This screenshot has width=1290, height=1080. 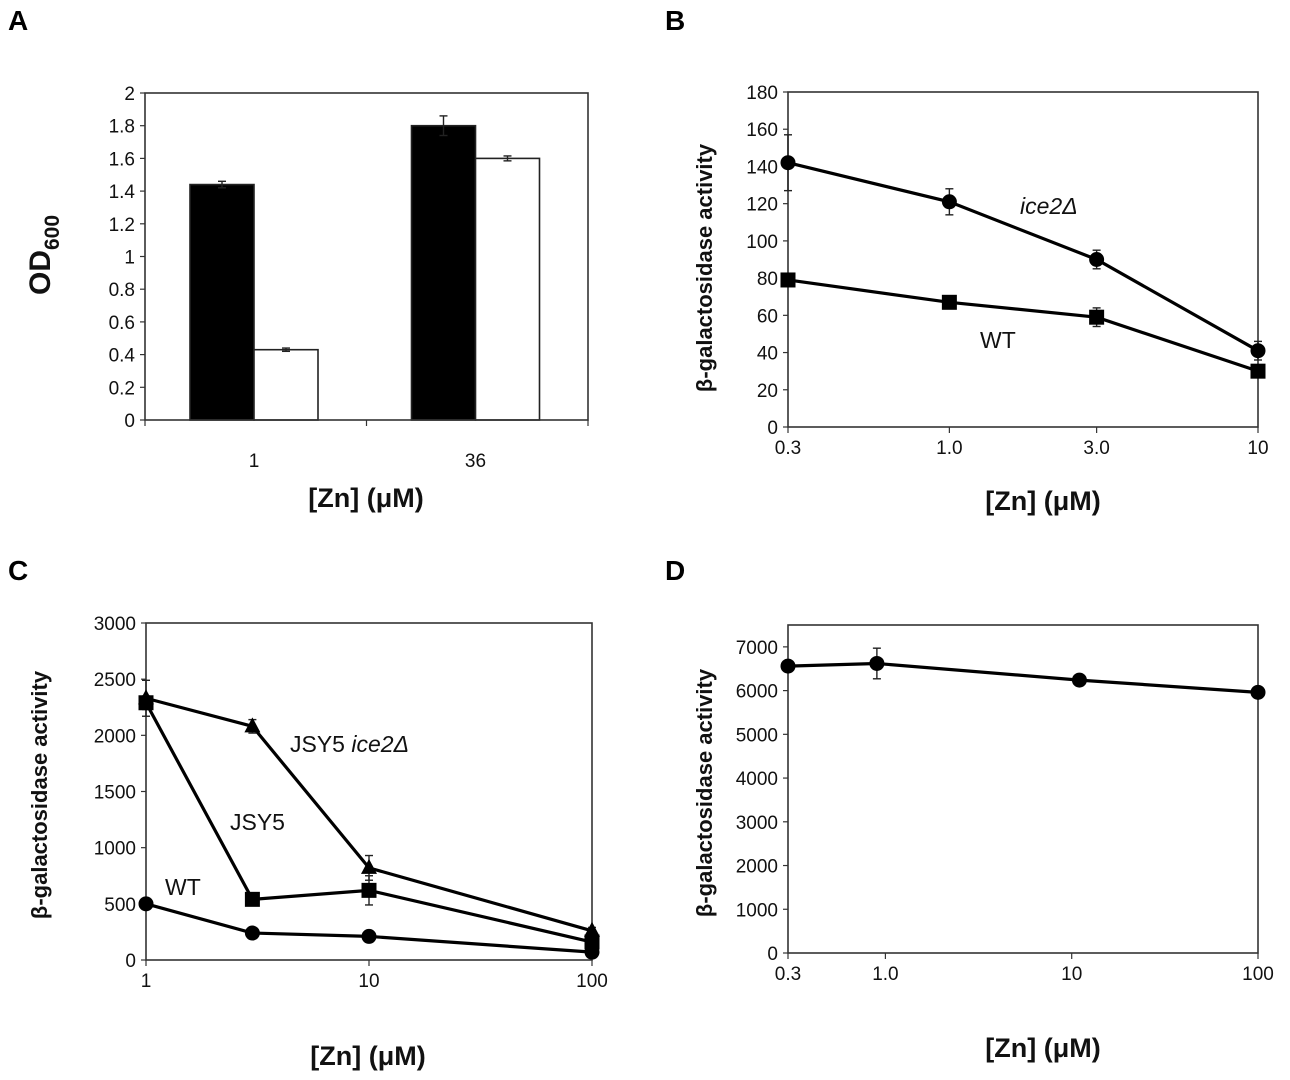 What do you see at coordinates (675, 570) in the screenshot?
I see `panel-label: D` at bounding box center [675, 570].